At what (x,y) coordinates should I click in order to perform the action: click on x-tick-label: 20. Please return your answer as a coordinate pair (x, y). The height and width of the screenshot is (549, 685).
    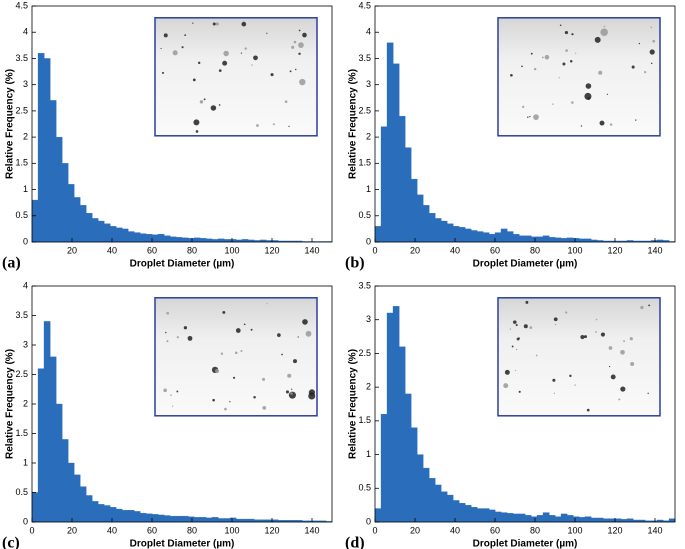
    Looking at the image, I should click on (415, 250).